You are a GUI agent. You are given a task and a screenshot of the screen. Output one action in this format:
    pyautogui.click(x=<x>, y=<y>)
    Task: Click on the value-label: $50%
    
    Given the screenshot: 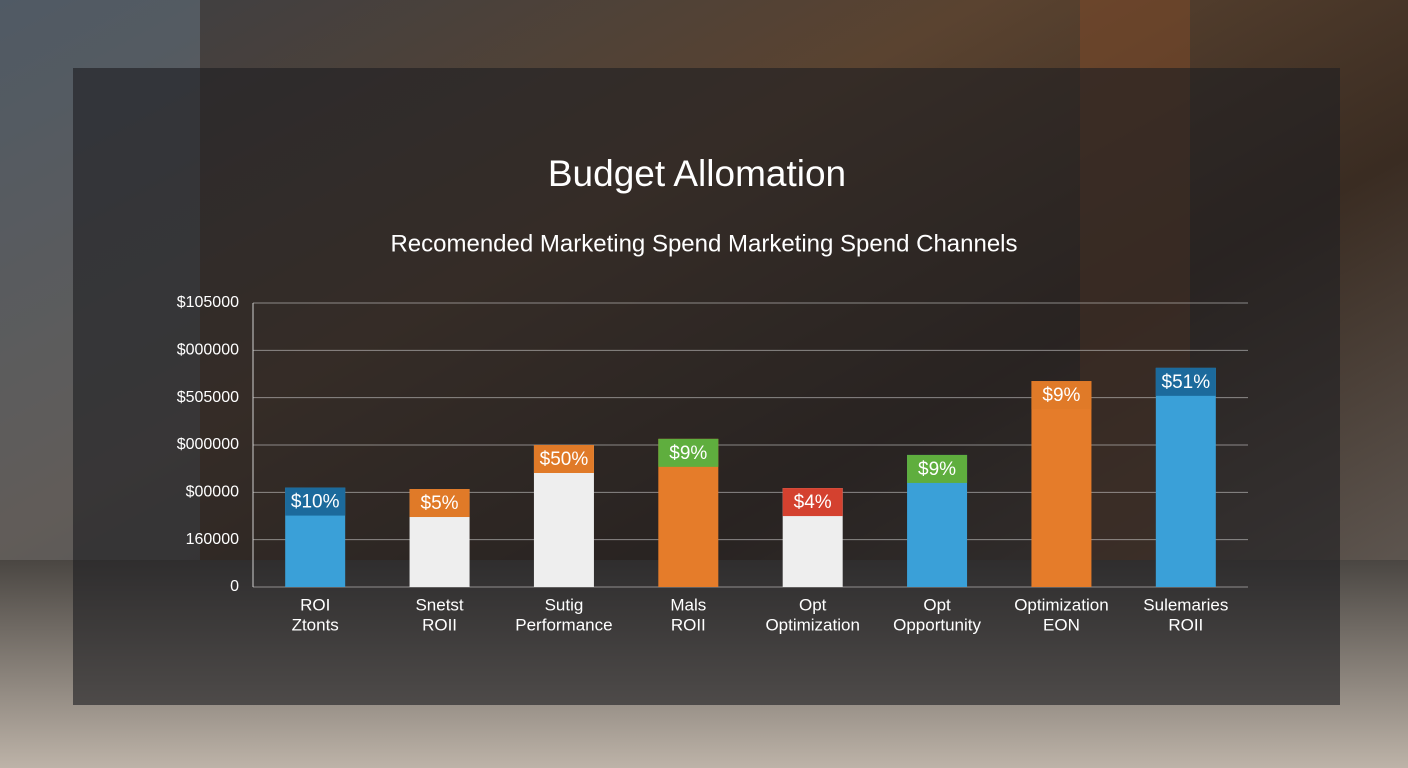 What is the action you would take?
    pyautogui.click(x=564, y=459)
    